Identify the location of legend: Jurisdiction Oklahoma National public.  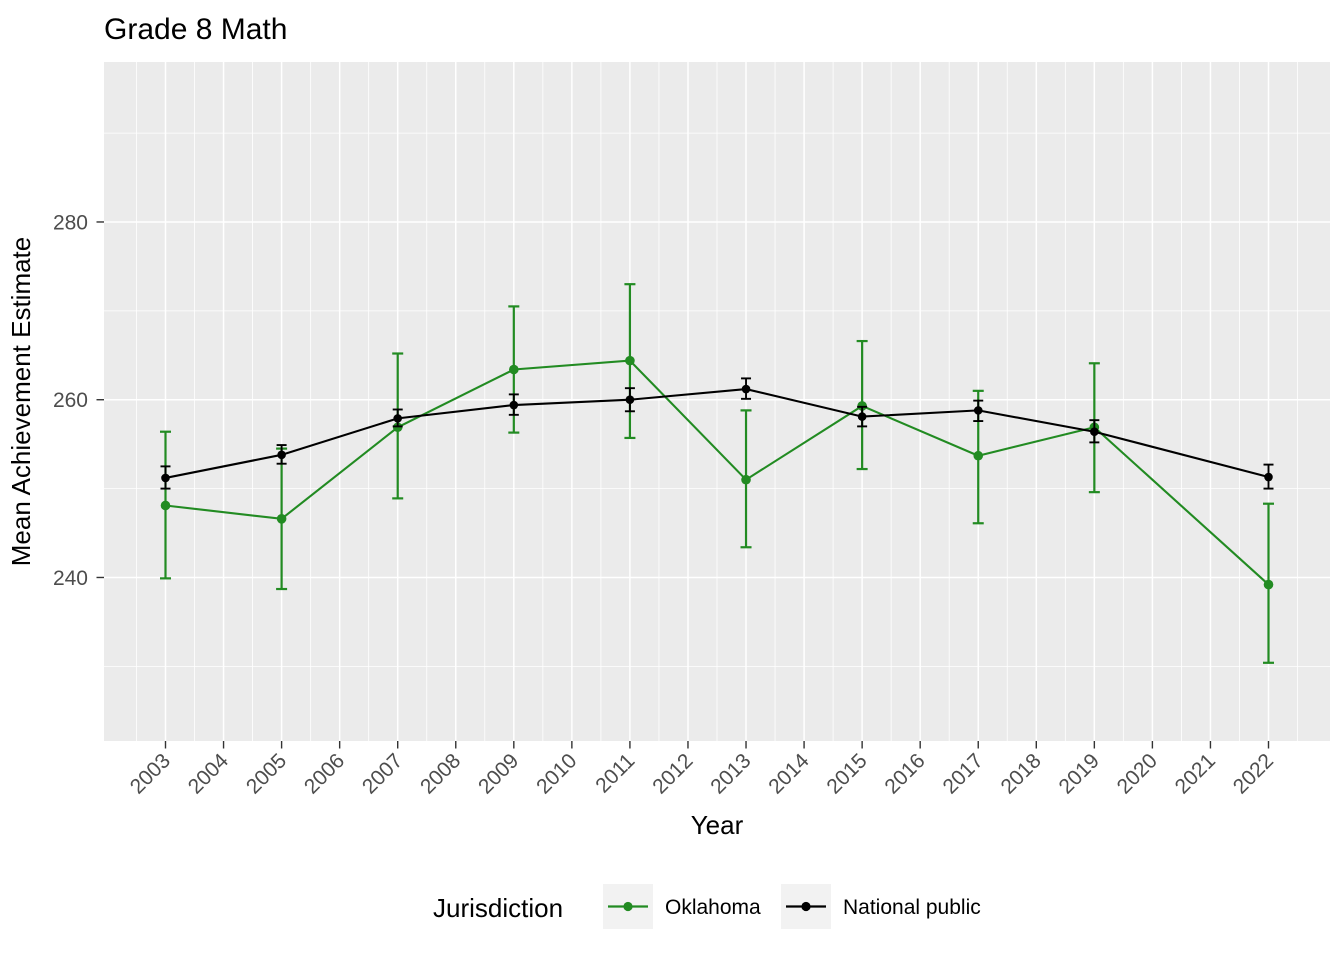
(707, 906).